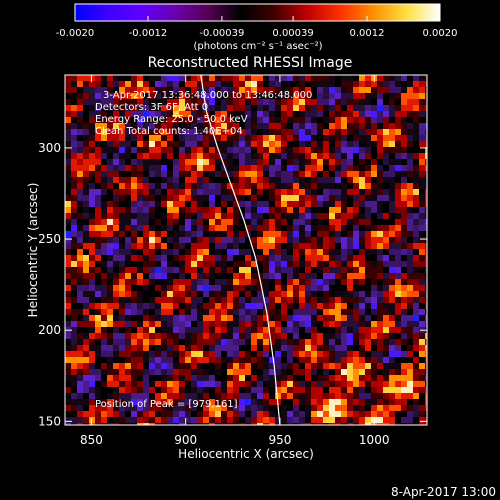 Image resolution: width=500 pixels, height=500 pixels. What do you see at coordinates (207, 95) in the screenshot?
I see `info-line-1: 3-Apr-2017 13:36:48.000 to 13:46:48.000` at bounding box center [207, 95].